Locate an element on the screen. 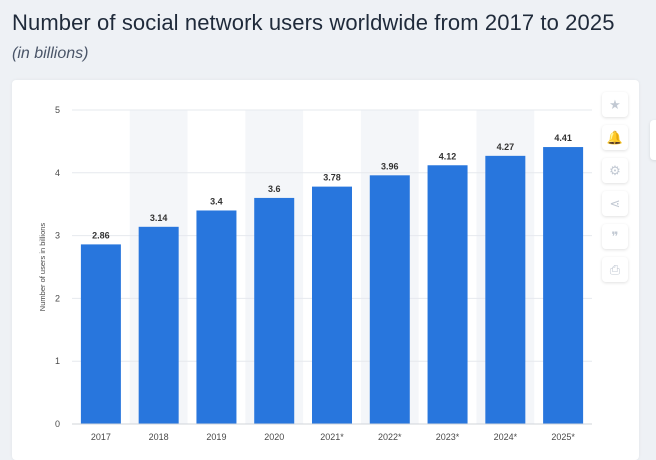 This screenshot has width=656, height=460. x-tick-label: 2021* is located at coordinates (332, 437).